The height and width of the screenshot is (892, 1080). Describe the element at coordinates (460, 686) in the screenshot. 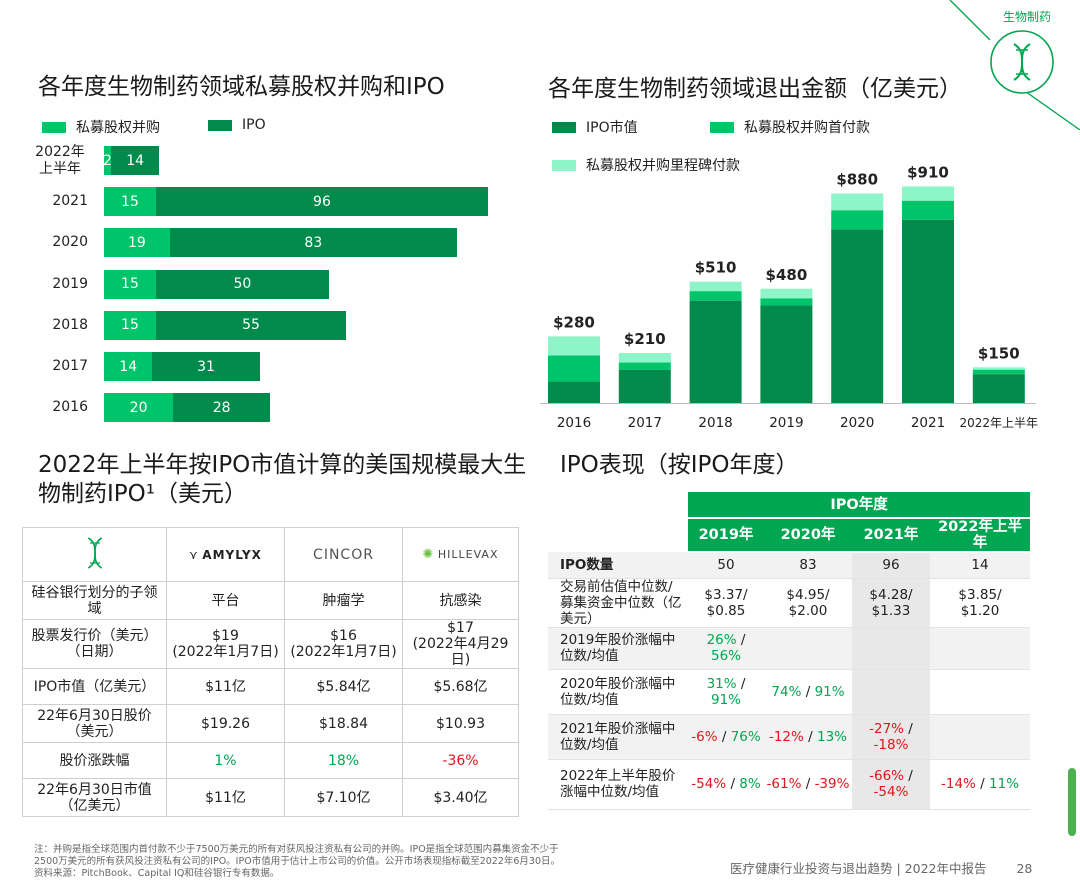

I see `company-cell: $5.68亿` at that location.